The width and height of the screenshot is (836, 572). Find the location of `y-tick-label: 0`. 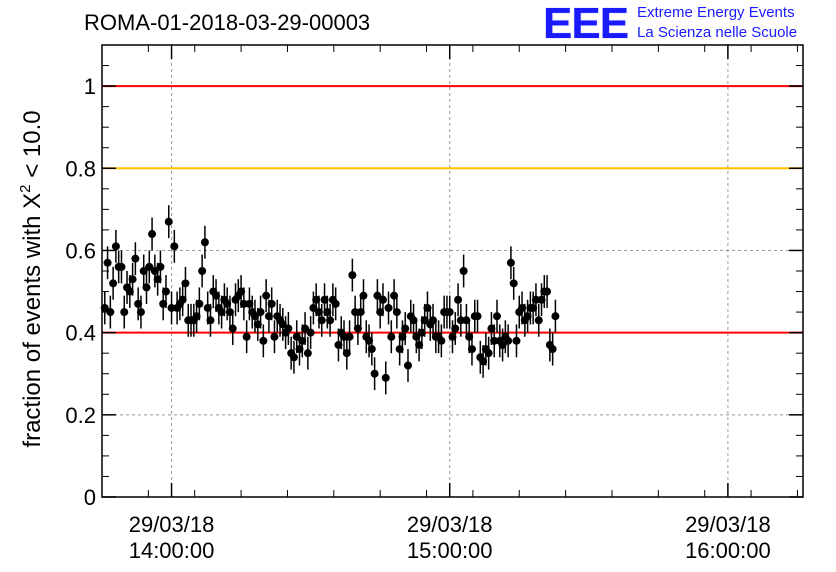

y-tick-label: 0 is located at coordinates (90, 497).